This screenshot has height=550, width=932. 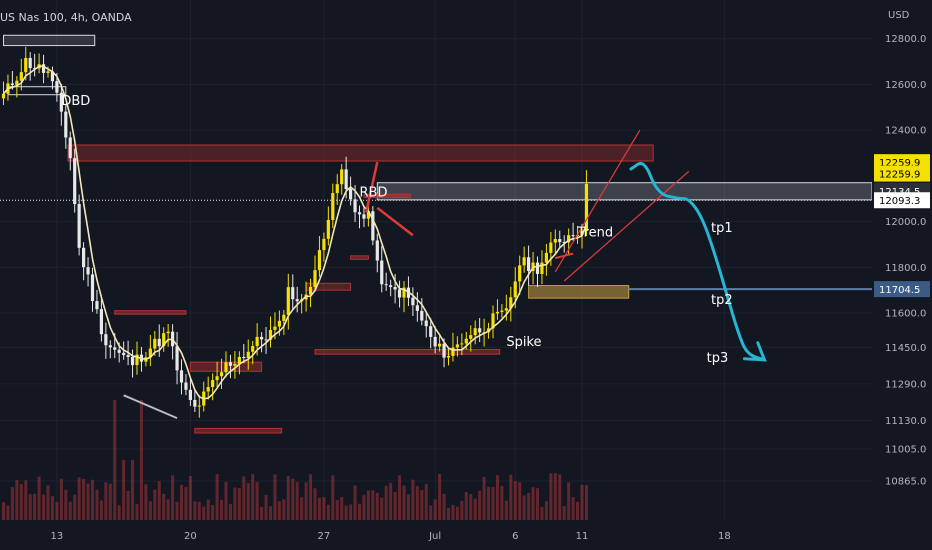 What do you see at coordinates (579, 292) in the screenshot?
I see `zone-orange-demand` at bounding box center [579, 292].